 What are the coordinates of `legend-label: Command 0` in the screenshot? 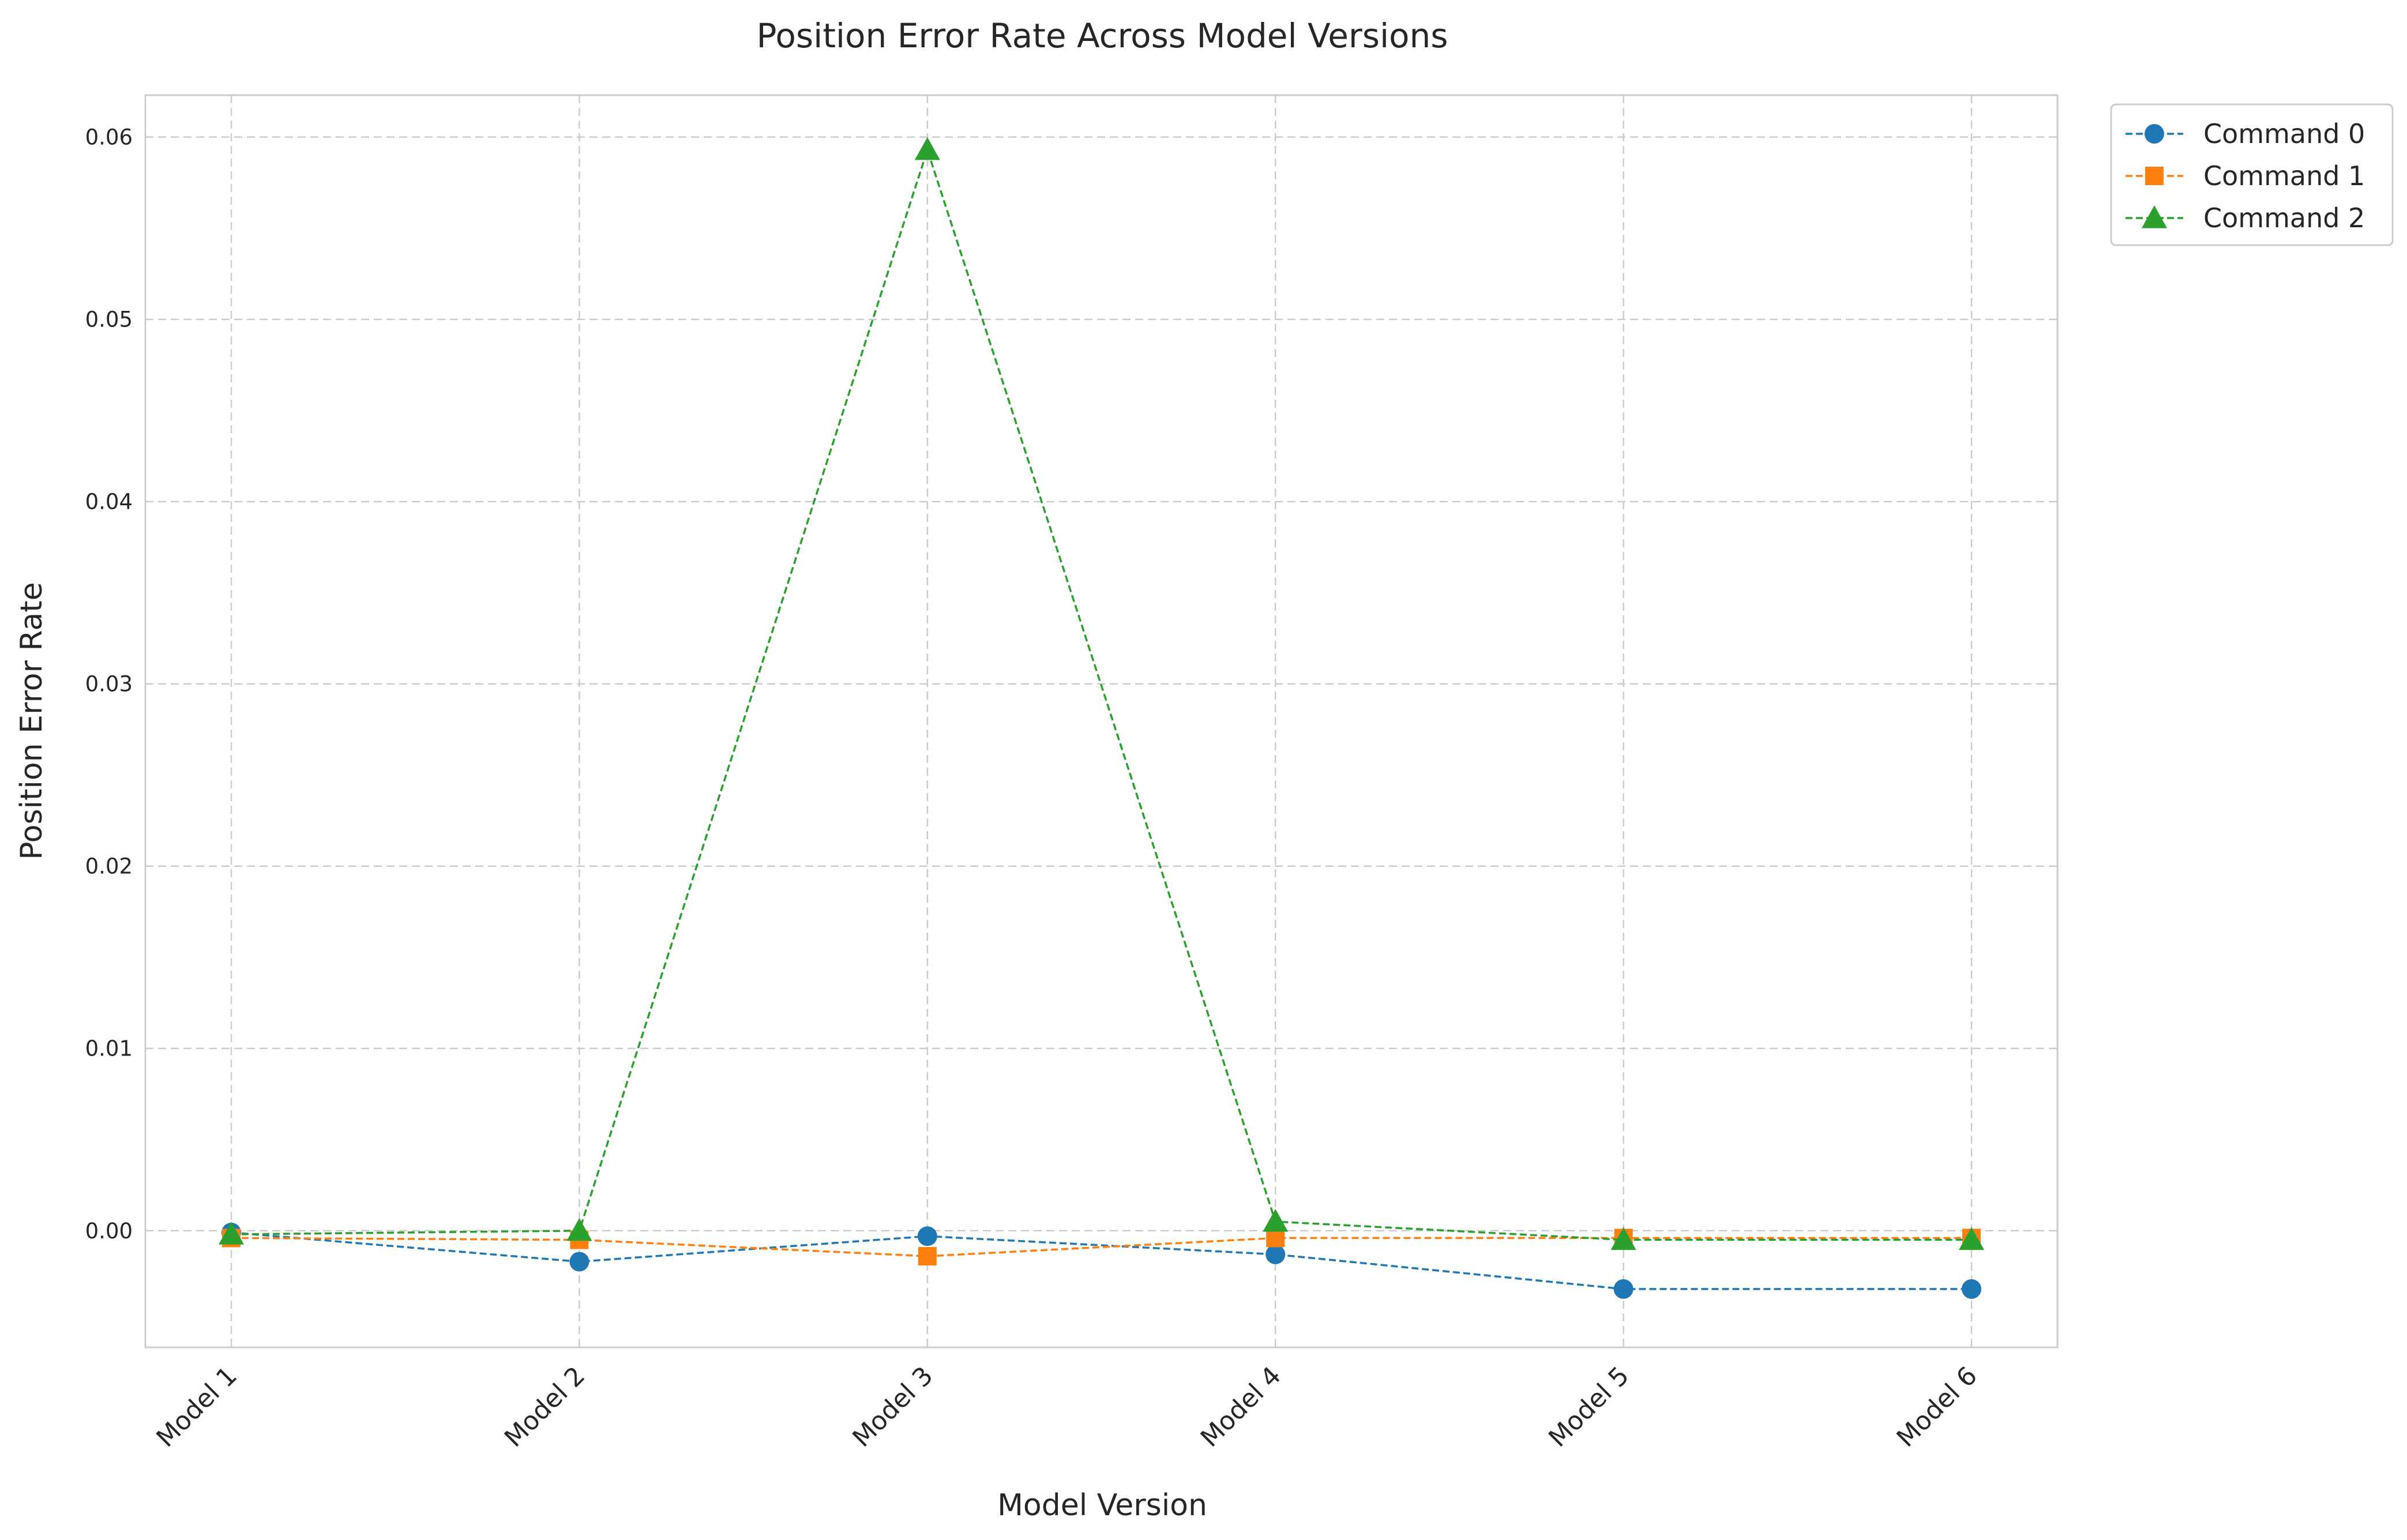 It's located at (2284, 133).